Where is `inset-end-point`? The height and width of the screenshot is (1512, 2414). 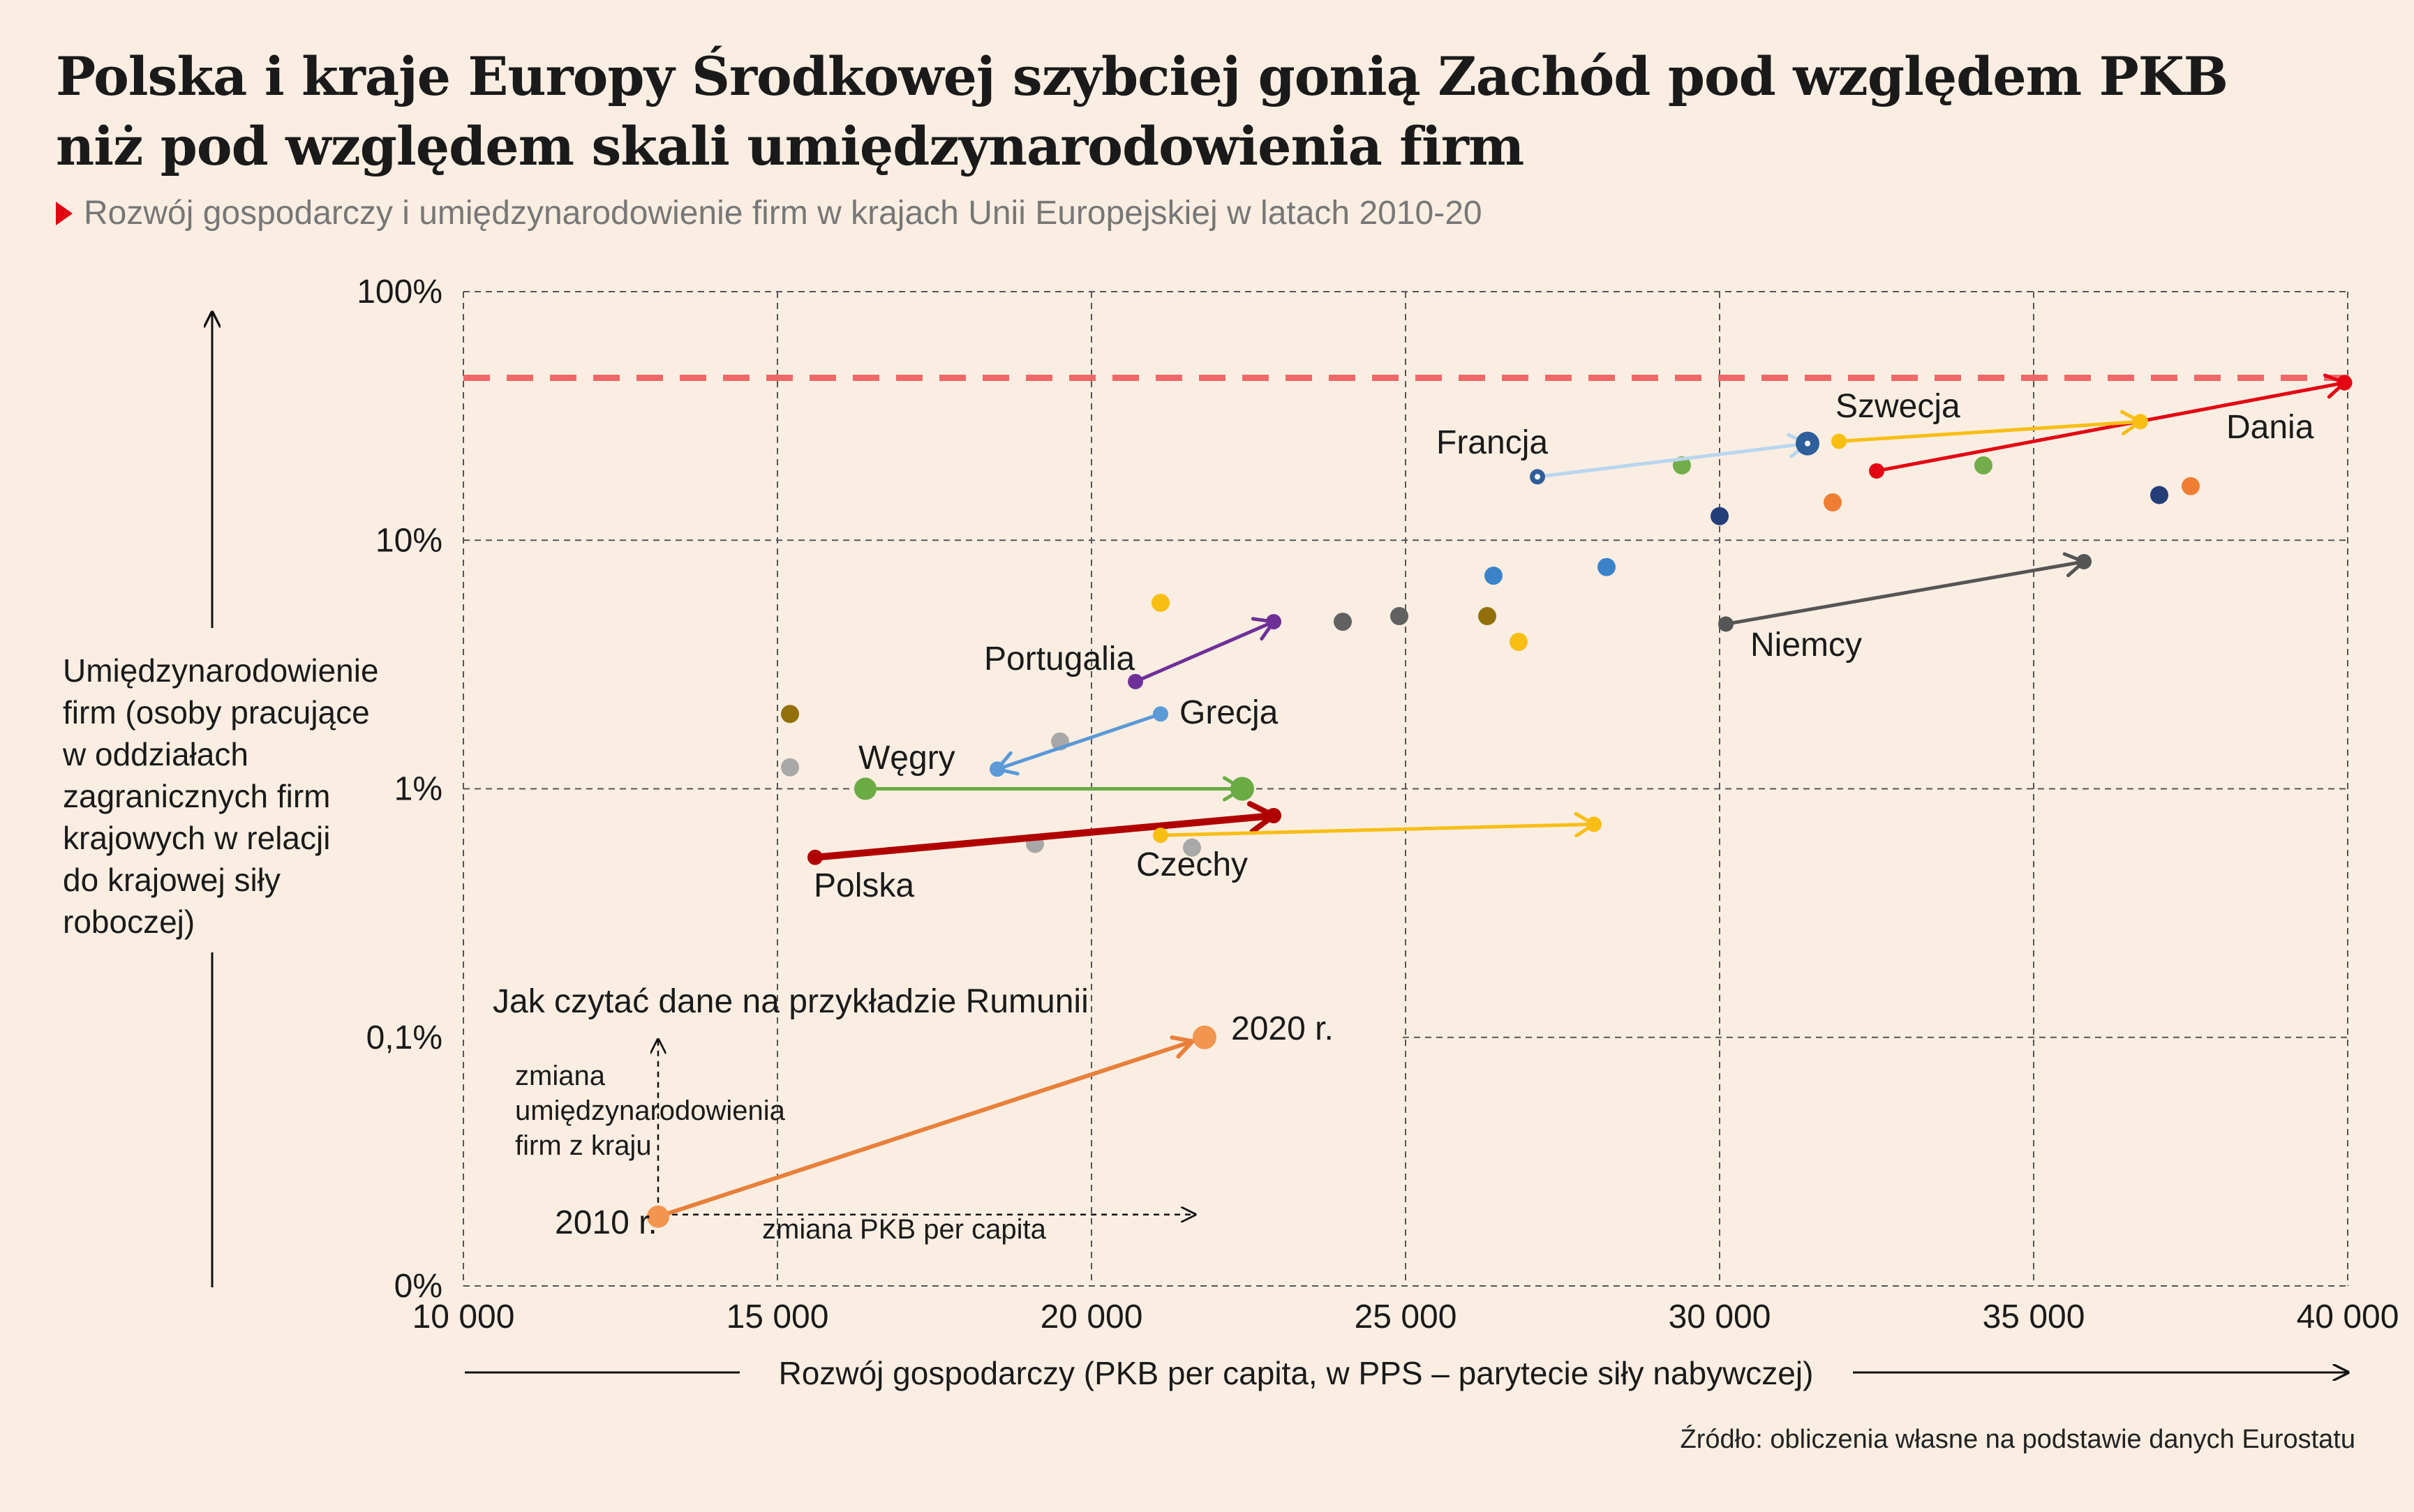
inset-end-point is located at coordinates (1204, 1037).